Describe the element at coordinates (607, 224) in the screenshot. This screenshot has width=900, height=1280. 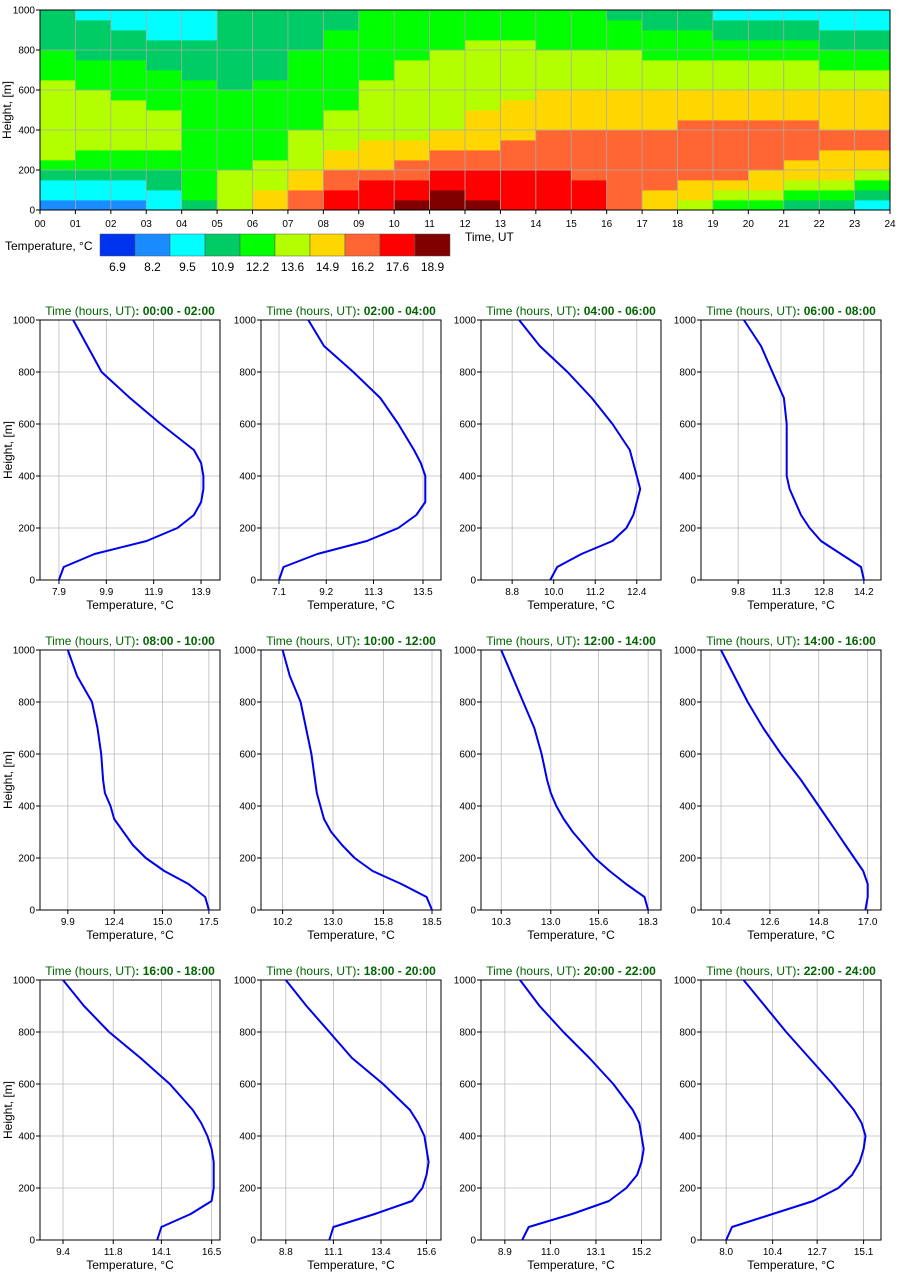
I see `heatmap-x-tick-label: 16` at that location.